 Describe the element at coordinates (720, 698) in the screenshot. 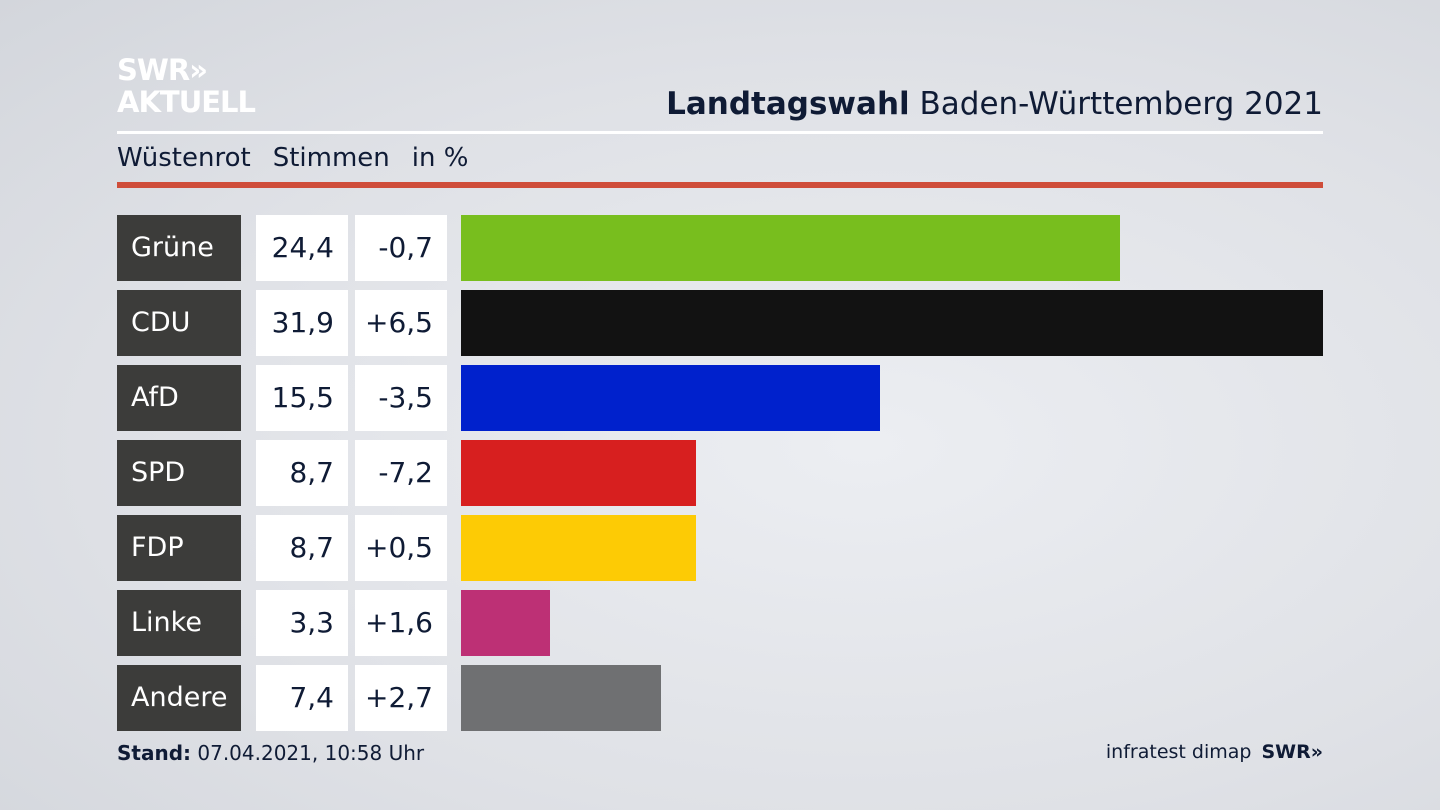

I see `party-row: Andere 7,4 +2,7` at that location.